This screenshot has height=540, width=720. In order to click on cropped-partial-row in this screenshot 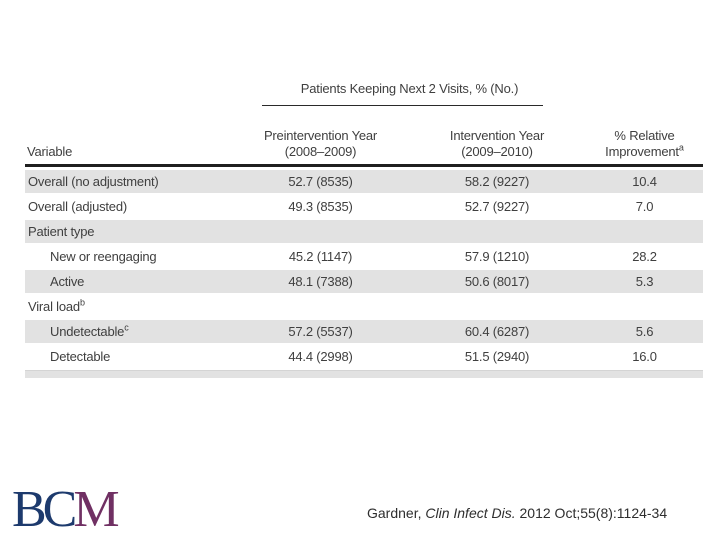, I will do `click(364, 374)`.